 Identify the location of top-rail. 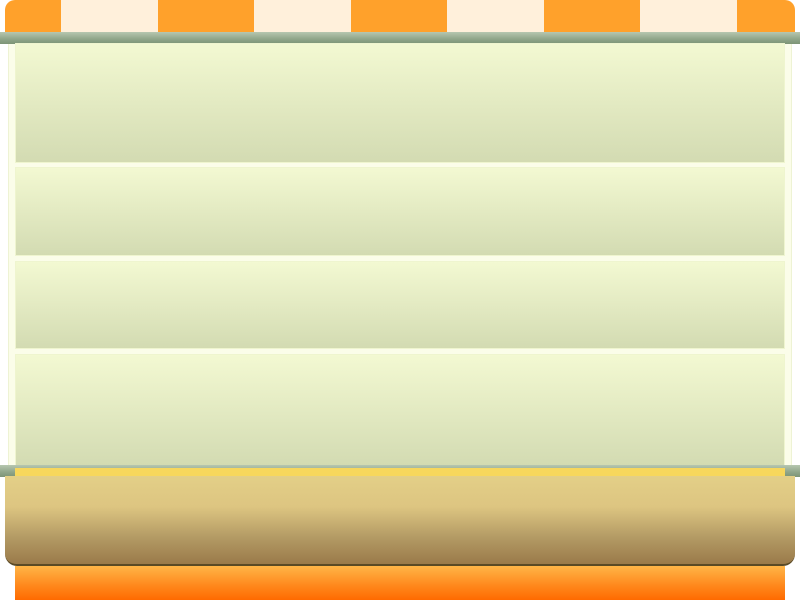
(400, 38).